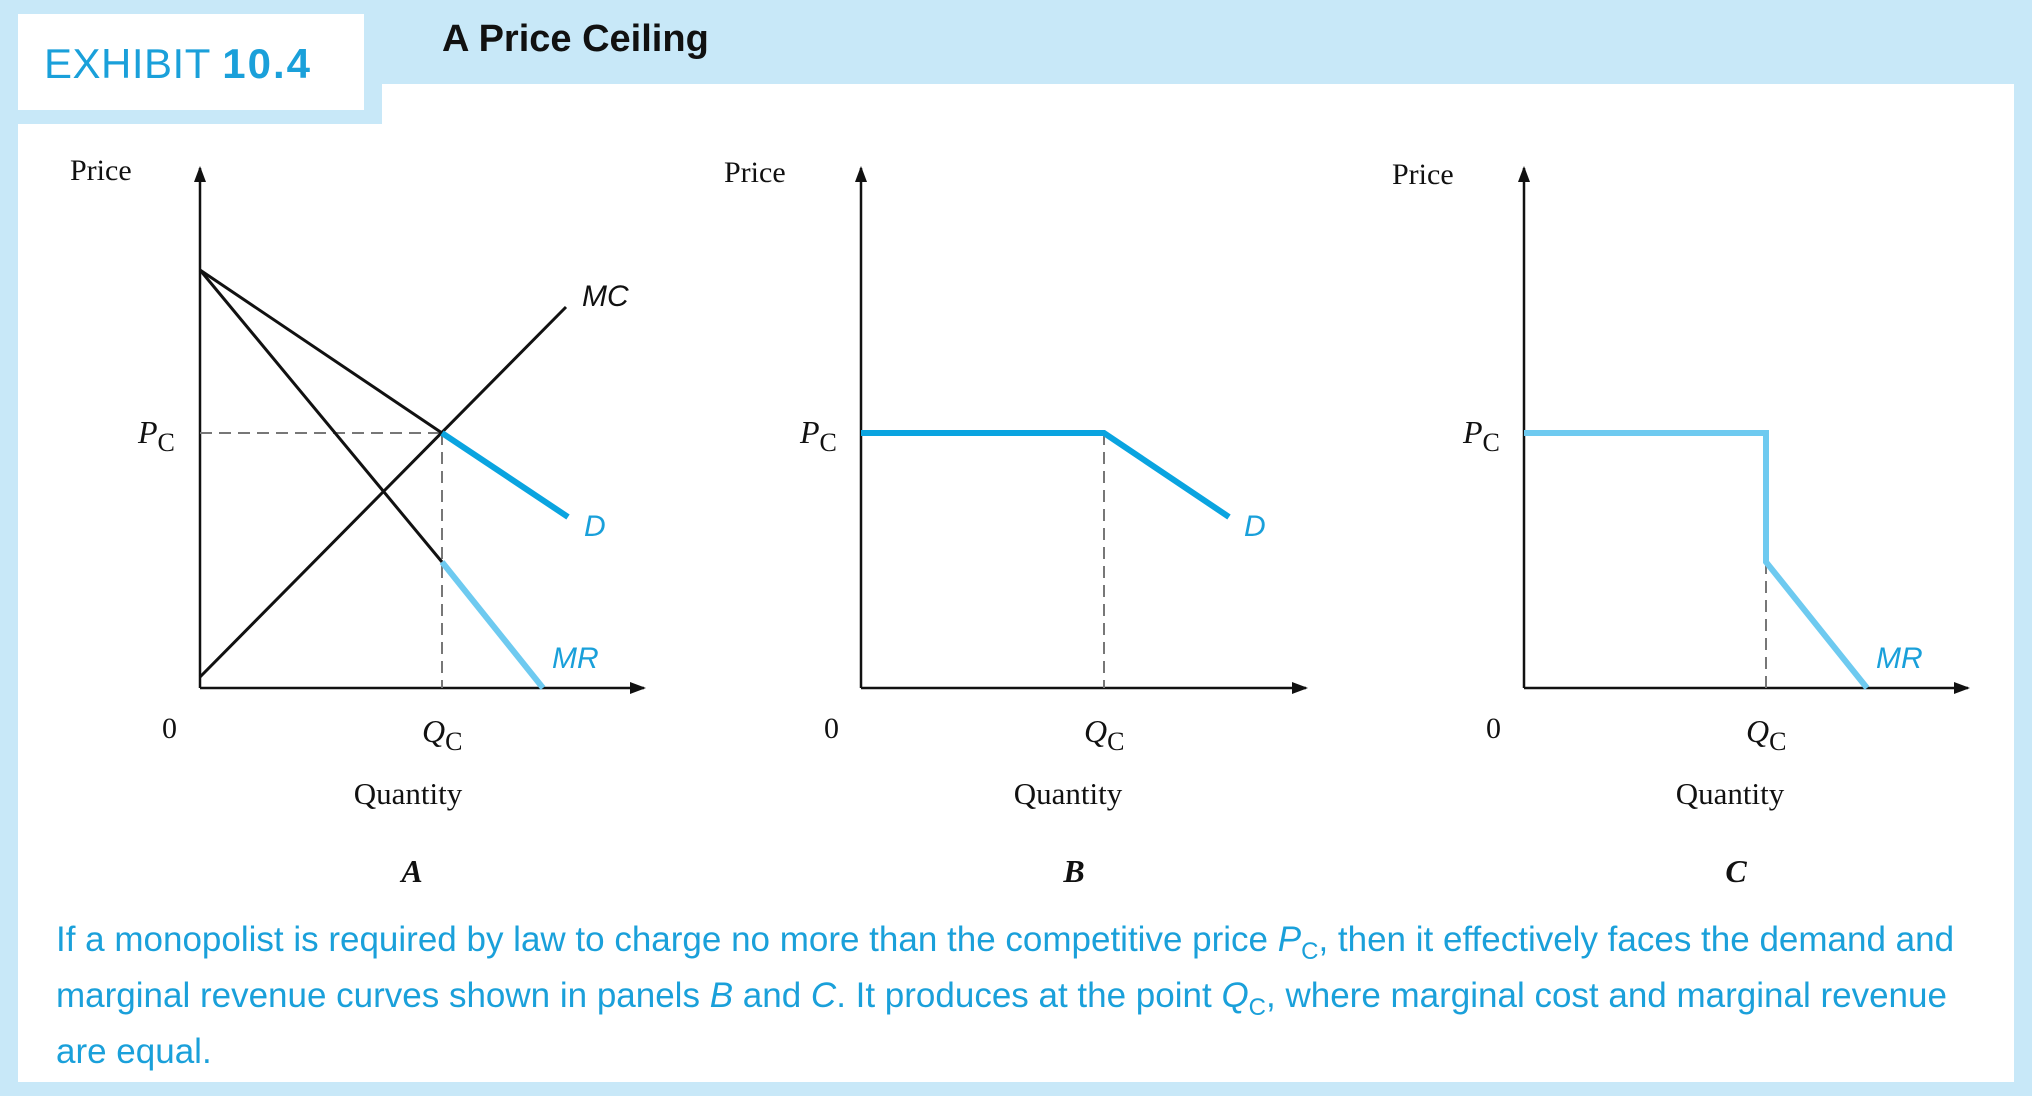 The image size is (2032, 1096). Describe the element at coordinates (1310, 951) in the screenshot. I see `caption-pc-sub: C` at that location.